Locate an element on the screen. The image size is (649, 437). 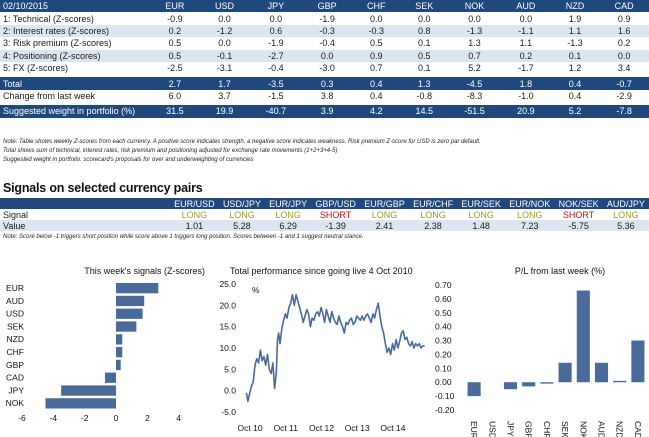
score-row-cell: -1.7 is located at coordinates (526, 68).